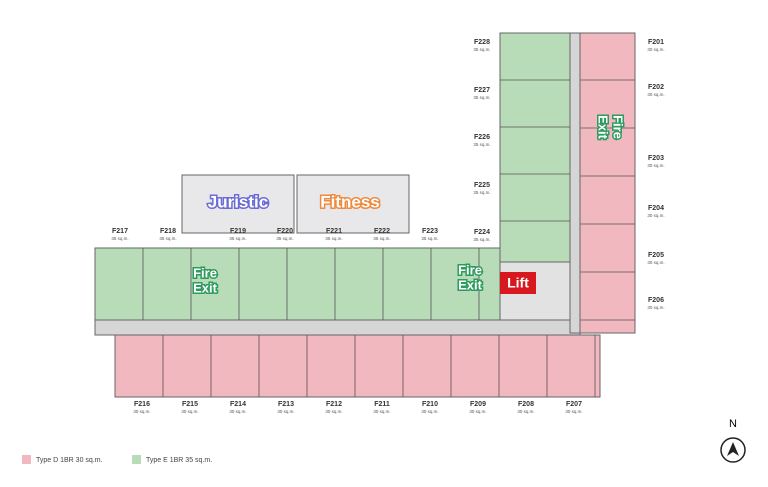 This screenshot has width=768, height=487. Describe the element at coordinates (334, 231) in the screenshot. I see `unit-label: F221` at that location.